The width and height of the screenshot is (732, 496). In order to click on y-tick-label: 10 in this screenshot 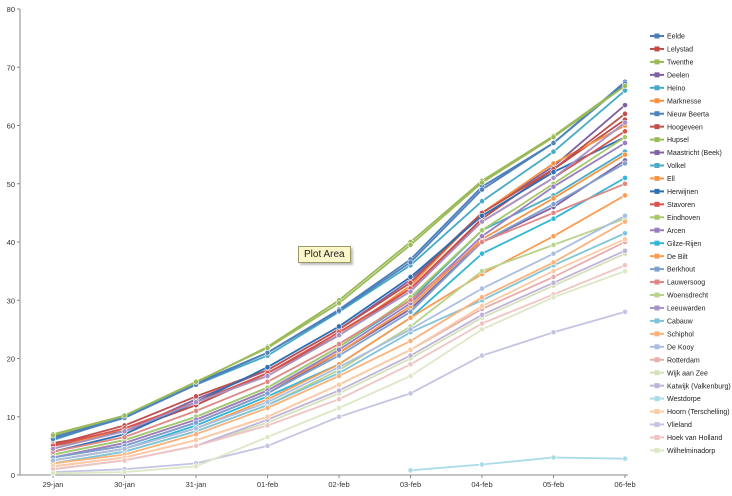, I will do `click(11, 417)`.